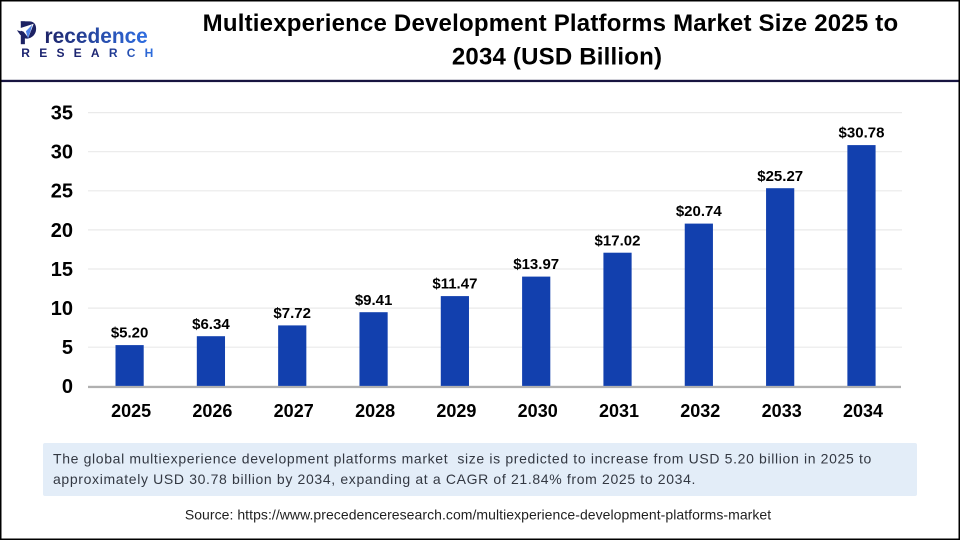 The width and height of the screenshot is (960, 540). What do you see at coordinates (131, 411) in the screenshot?
I see `svg-text: 2025` at bounding box center [131, 411].